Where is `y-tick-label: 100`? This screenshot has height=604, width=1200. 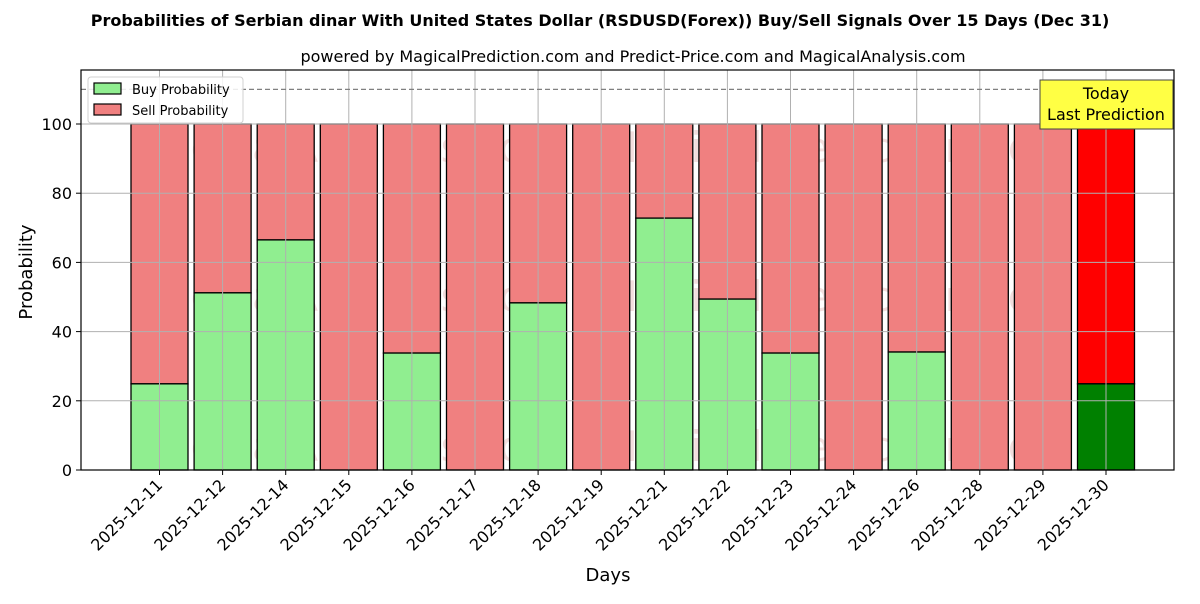
y-tick-label: 100 is located at coordinates (56, 124).